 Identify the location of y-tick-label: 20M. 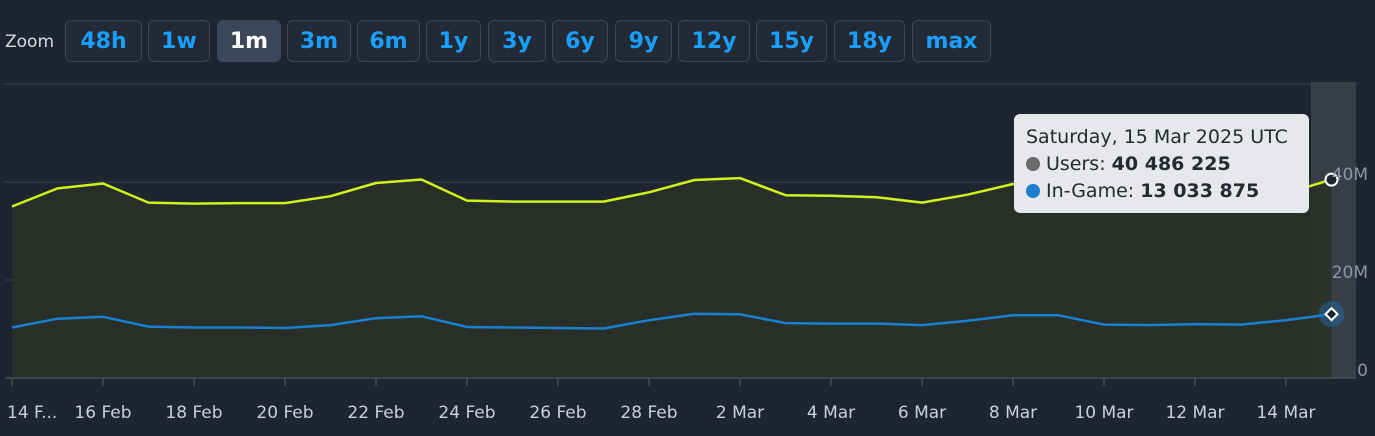
(1350, 273).